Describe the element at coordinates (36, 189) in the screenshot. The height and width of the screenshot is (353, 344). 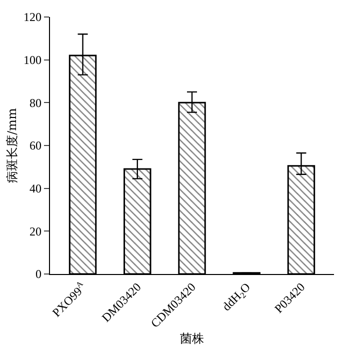
I see `y-tick-label: 40` at that location.